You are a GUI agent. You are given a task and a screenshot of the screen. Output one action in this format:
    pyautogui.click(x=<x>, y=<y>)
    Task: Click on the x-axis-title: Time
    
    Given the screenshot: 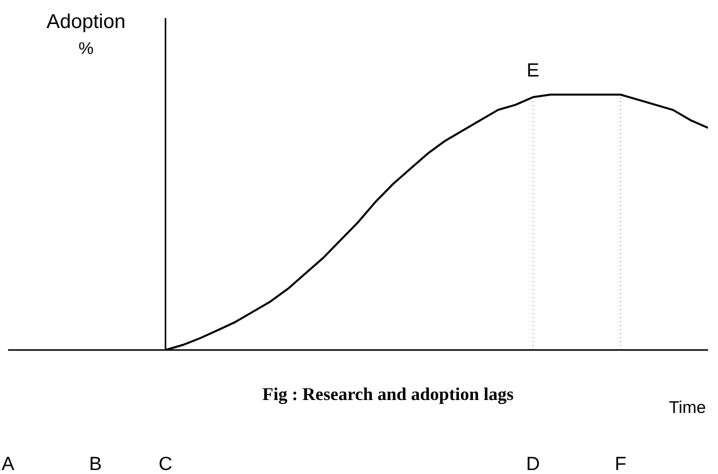 What is the action you would take?
    pyautogui.click(x=687, y=407)
    